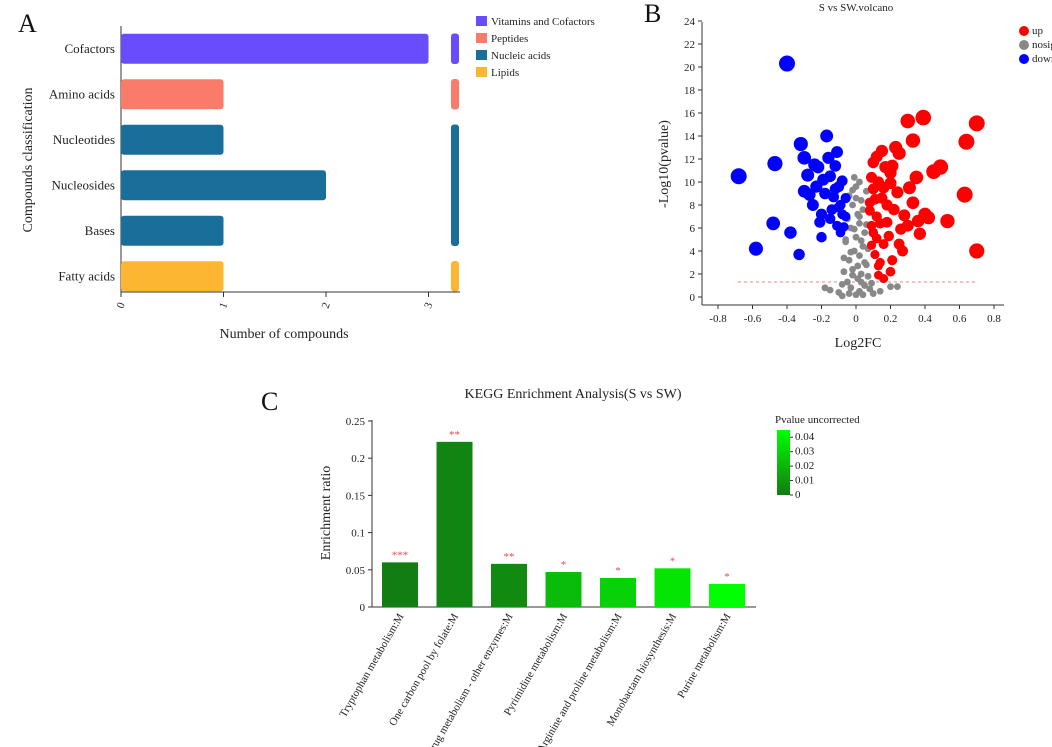 The width and height of the screenshot is (1052, 747). What do you see at coordinates (805, 452) in the screenshot?
I see `colorbar-tick-label: 0.03` at bounding box center [805, 452].